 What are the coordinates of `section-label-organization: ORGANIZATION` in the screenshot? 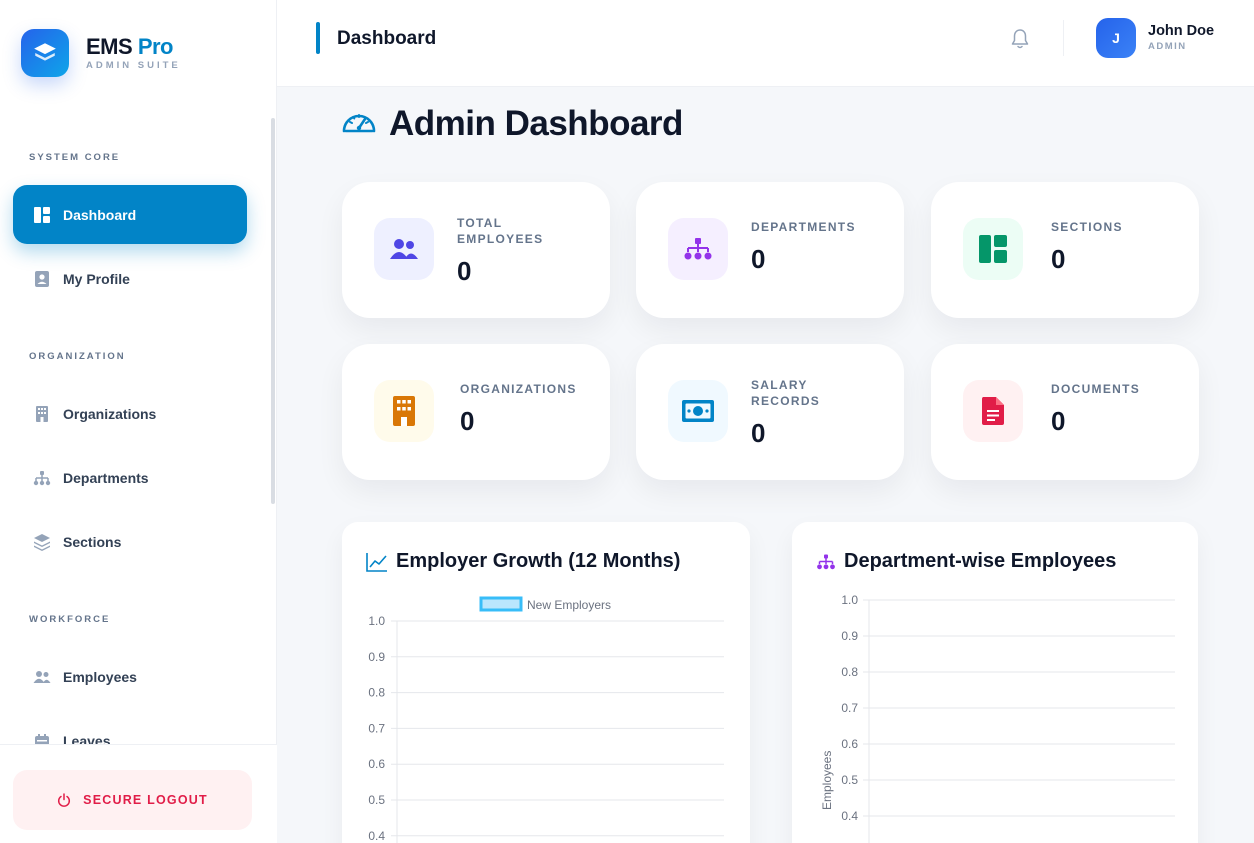 It's located at (77, 356).